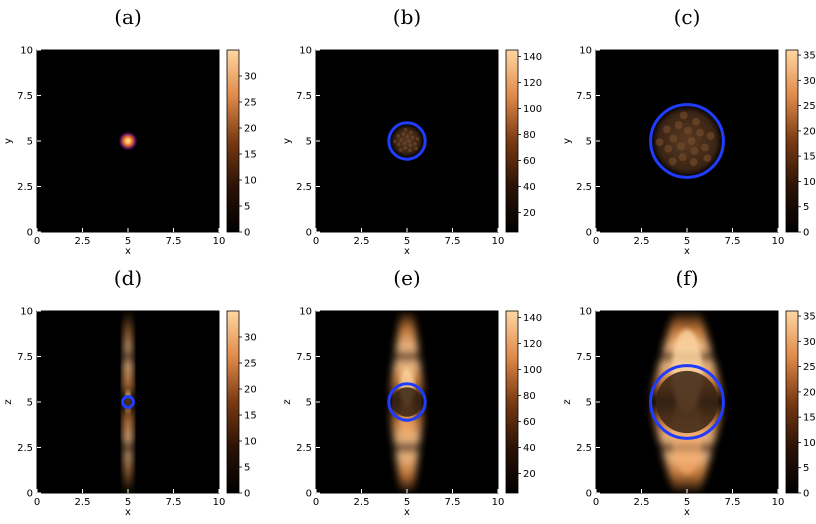 This screenshot has height=524, width=816. Describe the element at coordinates (247, 468) in the screenshot. I see `colorbar-tick-label: 5` at that location.